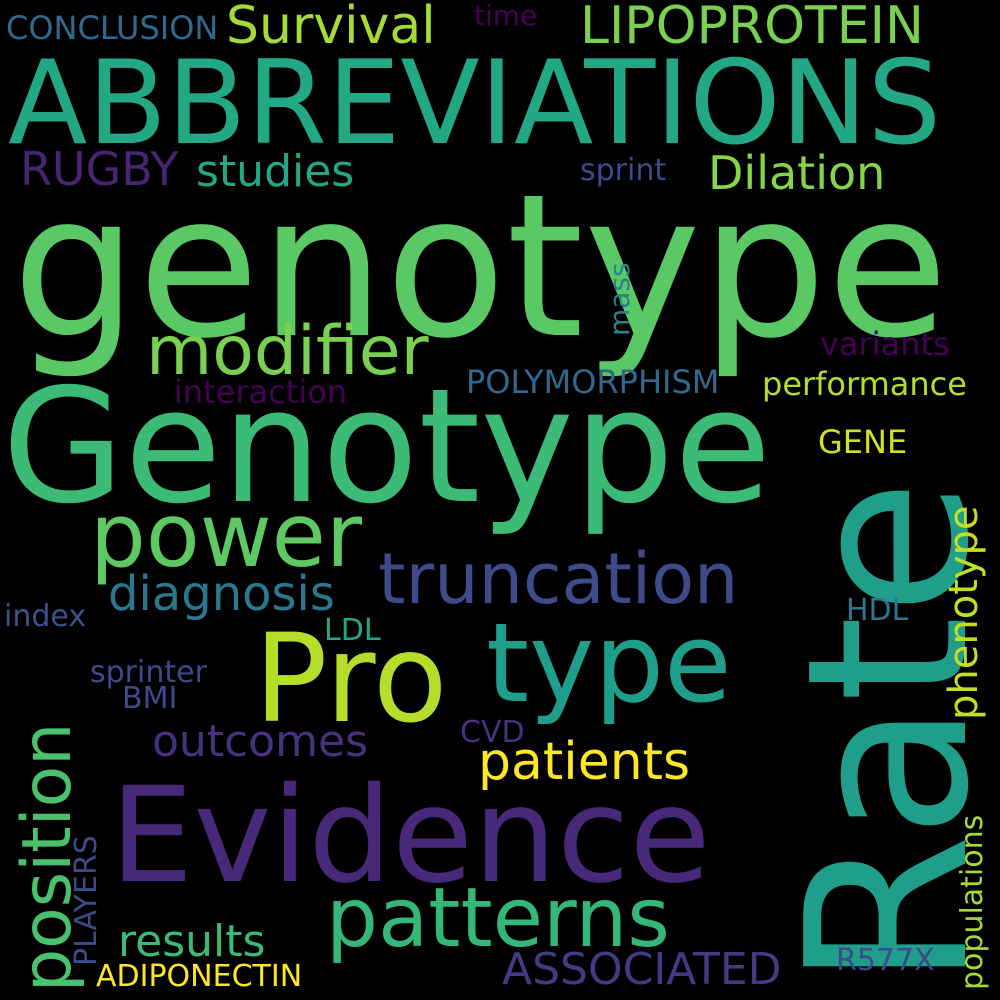  What do you see at coordinates (475, 103) in the screenshot?
I see `word-ABBREVIATIONS: ABBREVIATIONS` at bounding box center [475, 103].